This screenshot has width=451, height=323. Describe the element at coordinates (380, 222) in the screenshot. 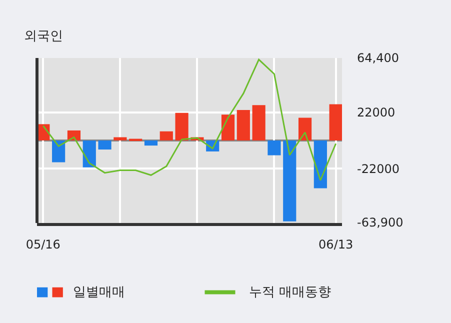

I see `y-tick-label: -63,900` at that location.